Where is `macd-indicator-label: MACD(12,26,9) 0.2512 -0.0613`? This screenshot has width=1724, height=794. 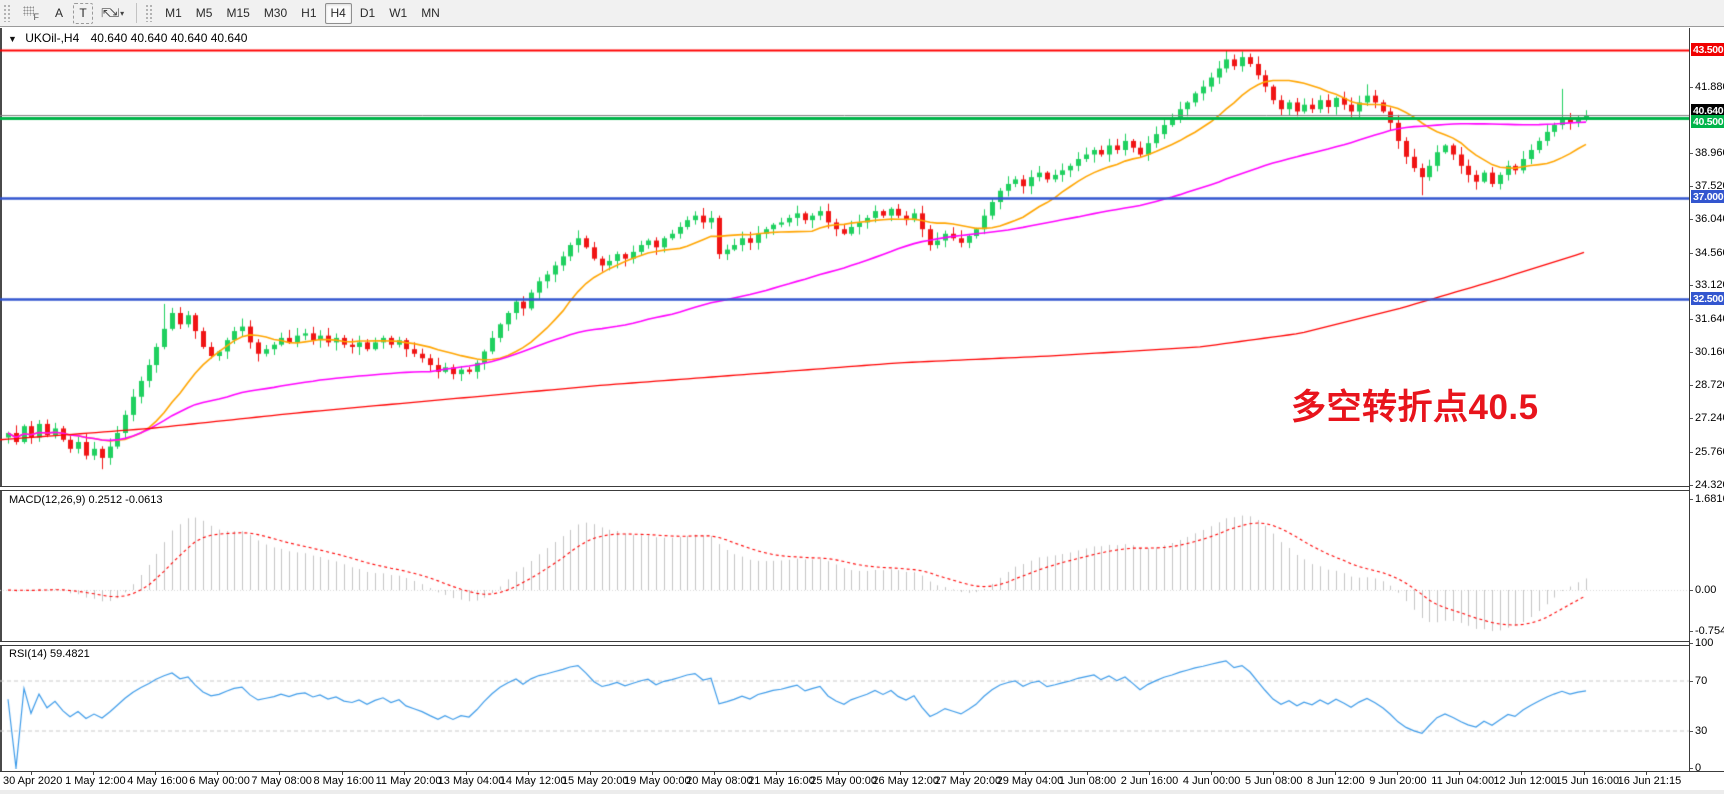
macd-indicator-label: MACD(12,26,9) 0.2512 -0.0613 is located at coordinates (86, 500).